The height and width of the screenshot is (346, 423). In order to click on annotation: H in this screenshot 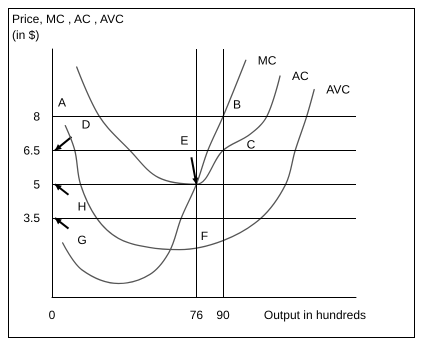, I will do `click(82, 206)`.